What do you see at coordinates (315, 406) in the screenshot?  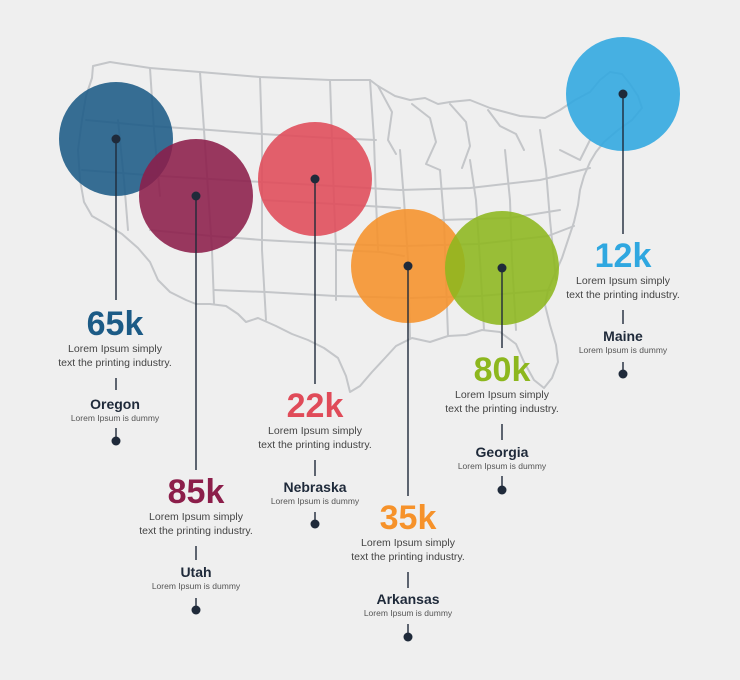 I see `nebraska-value: 22k` at bounding box center [315, 406].